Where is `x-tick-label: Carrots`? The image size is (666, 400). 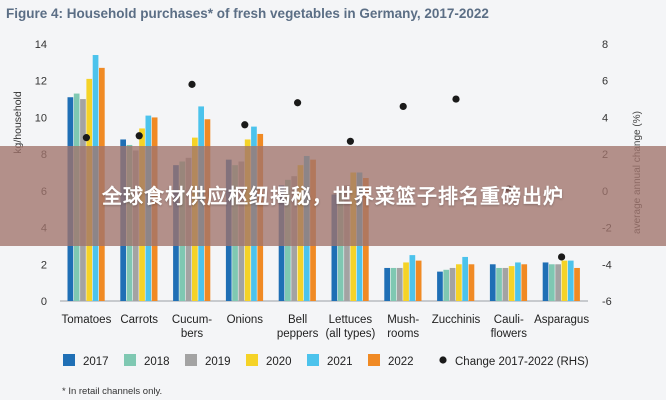
x-tick-label: Carrots is located at coordinates (139, 320).